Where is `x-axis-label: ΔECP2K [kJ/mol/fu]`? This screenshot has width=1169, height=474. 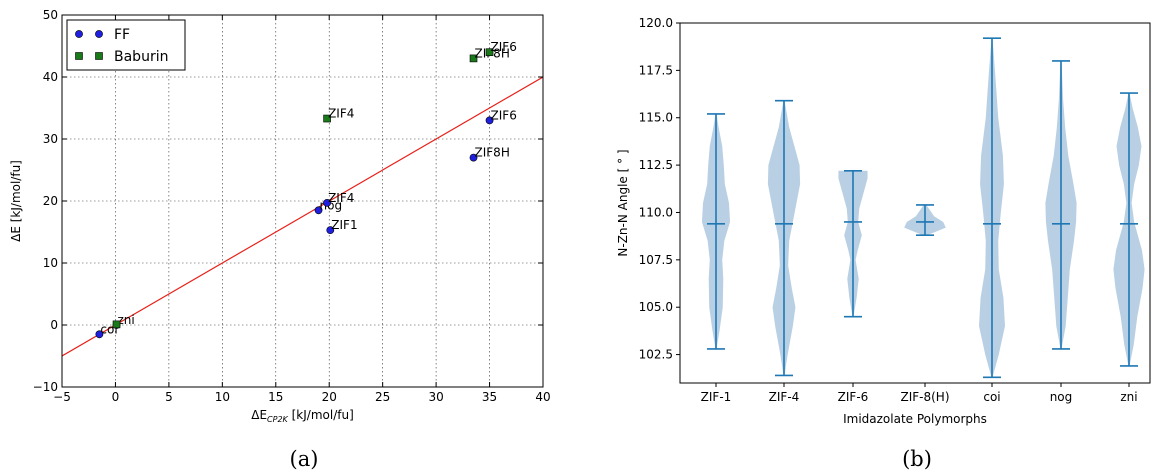 x-axis-label: ΔECP2K [kJ/mol/fu] is located at coordinates (302, 416).